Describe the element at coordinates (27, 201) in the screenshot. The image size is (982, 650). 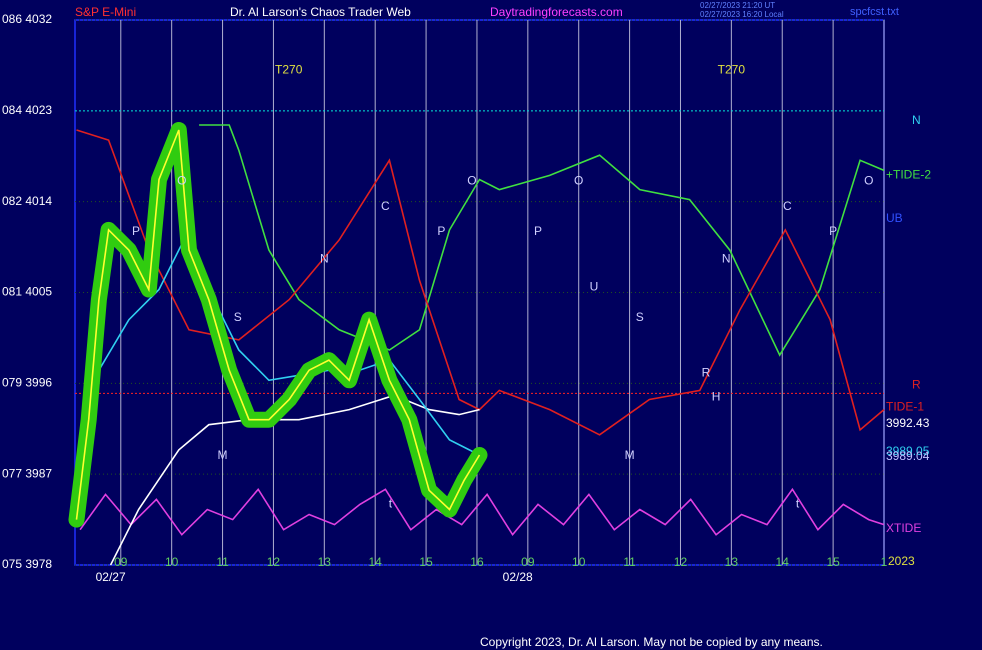
I see `y-tick-label: 082 4014` at that location.